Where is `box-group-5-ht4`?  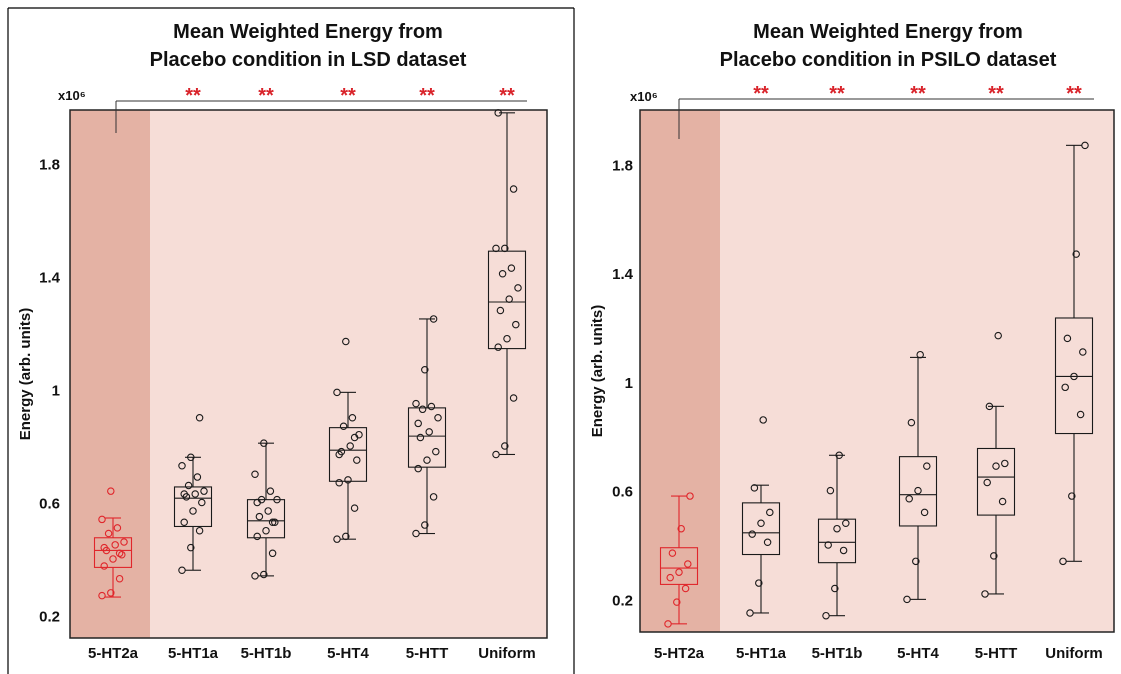 box-group-5-ht4 is located at coordinates (348, 440).